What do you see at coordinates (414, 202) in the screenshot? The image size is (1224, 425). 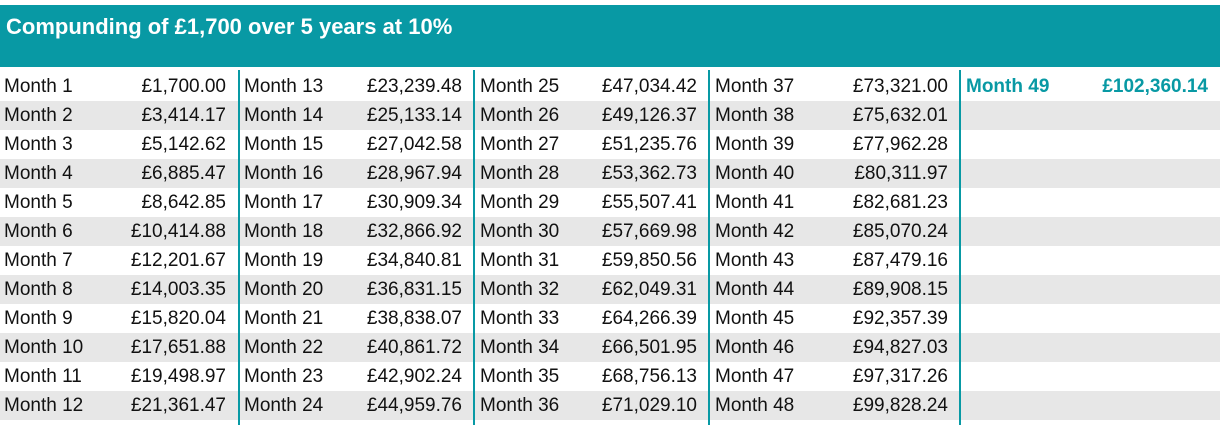 I see `amount: £30,909.34` at bounding box center [414, 202].